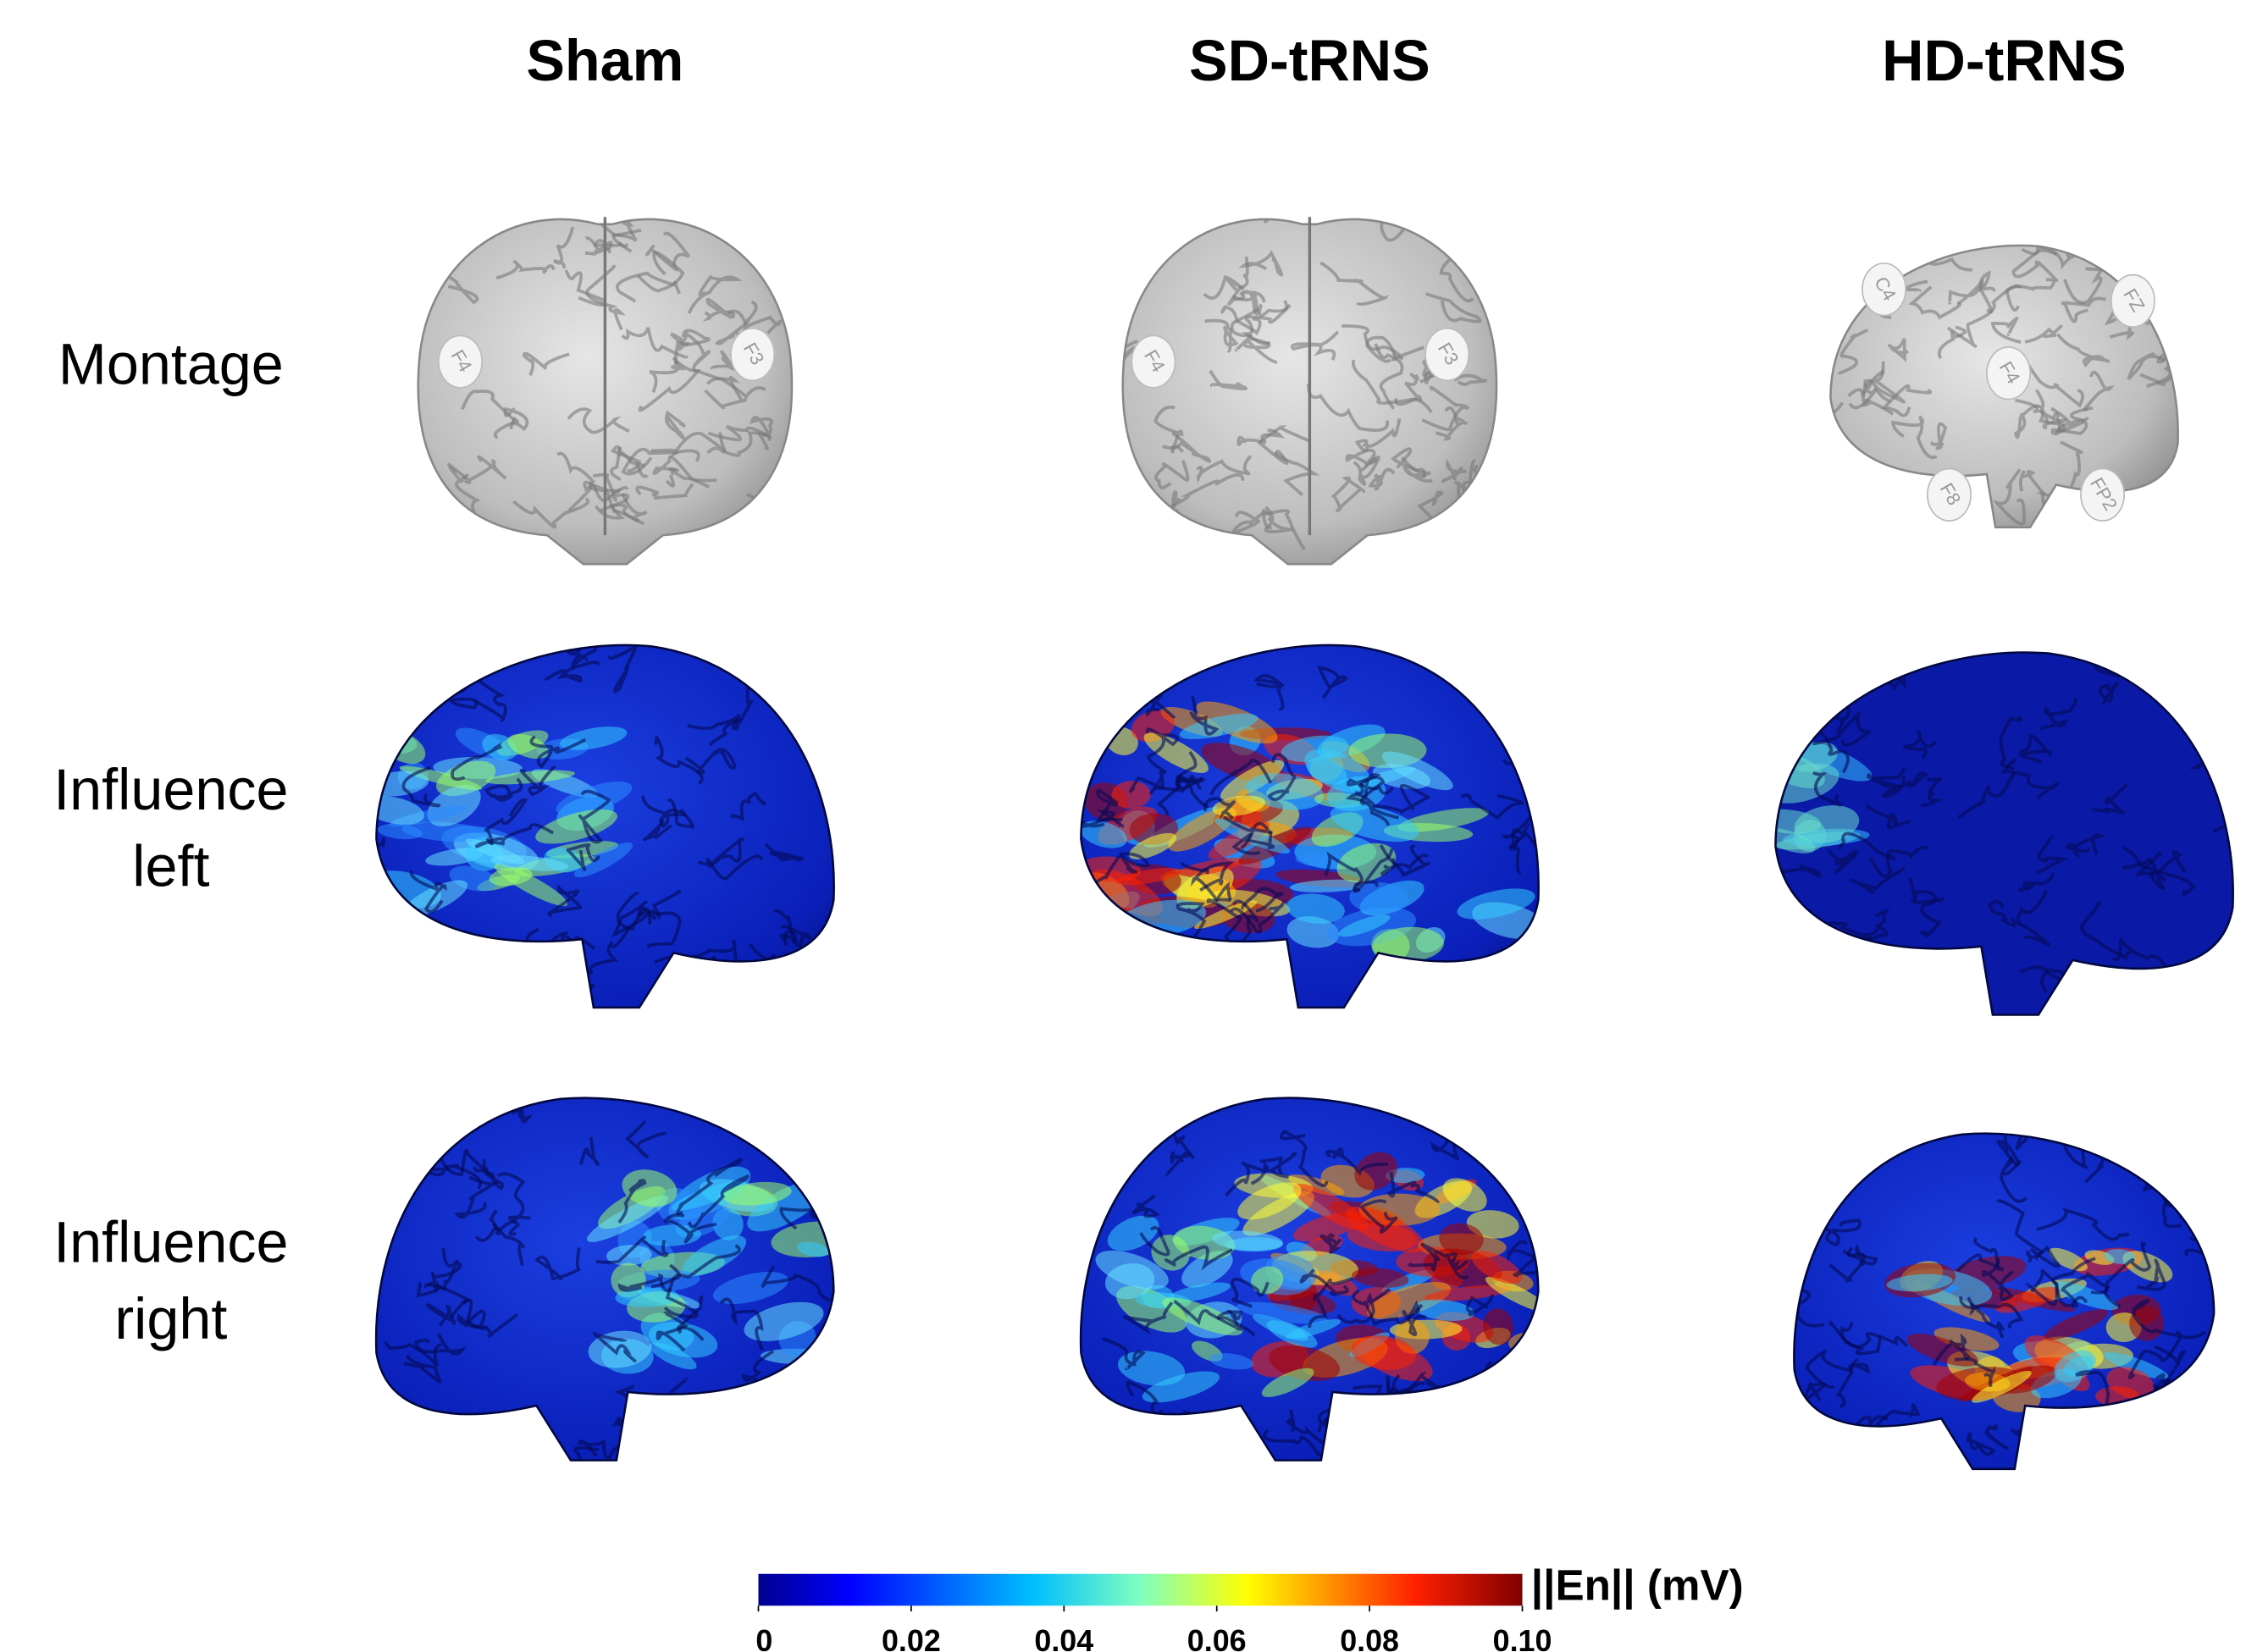 The height and width of the screenshot is (1652, 2246). Describe the element at coordinates (170, 790) in the screenshot. I see `row-label: Influence` at that location.